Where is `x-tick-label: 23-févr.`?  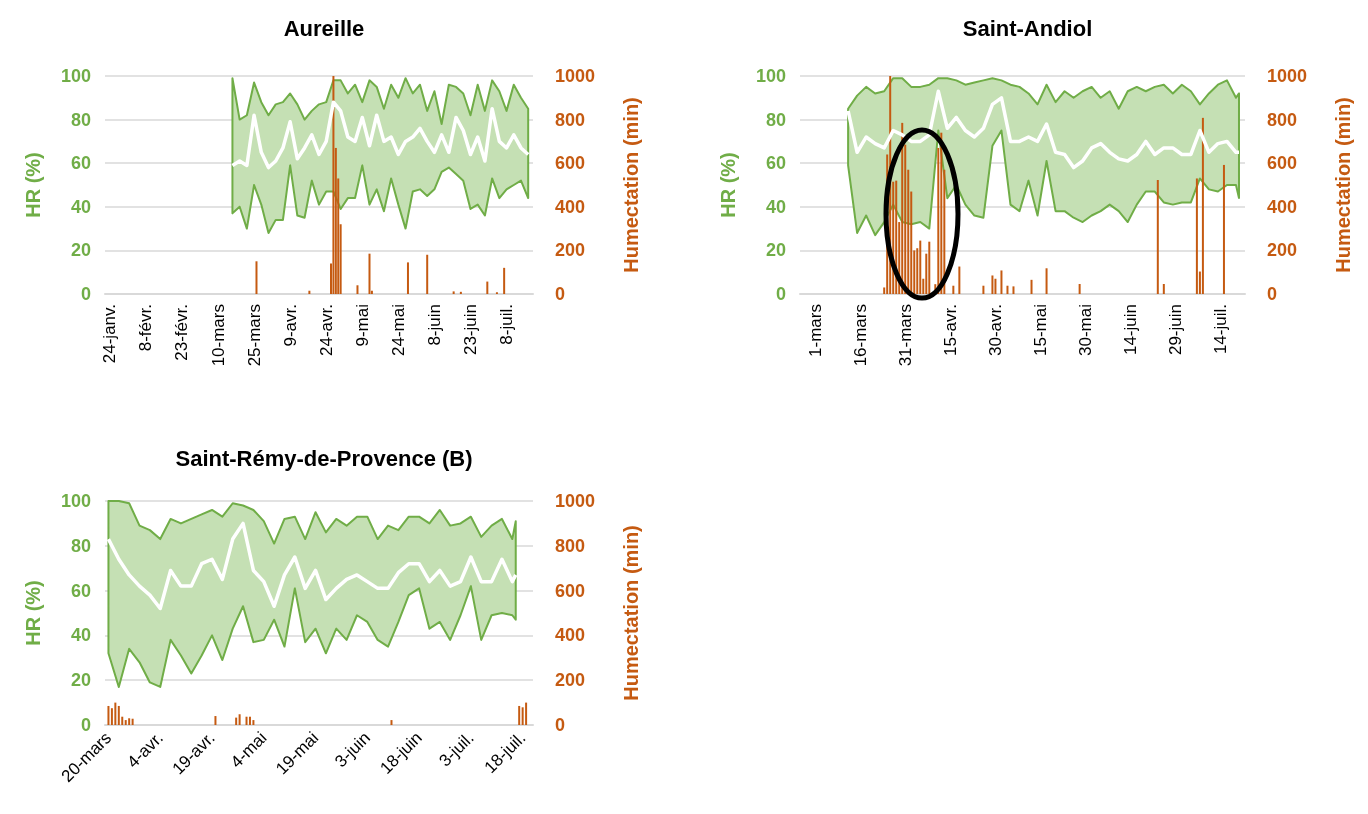
x-tick-label: 23-févr. is located at coordinates (182, 332).